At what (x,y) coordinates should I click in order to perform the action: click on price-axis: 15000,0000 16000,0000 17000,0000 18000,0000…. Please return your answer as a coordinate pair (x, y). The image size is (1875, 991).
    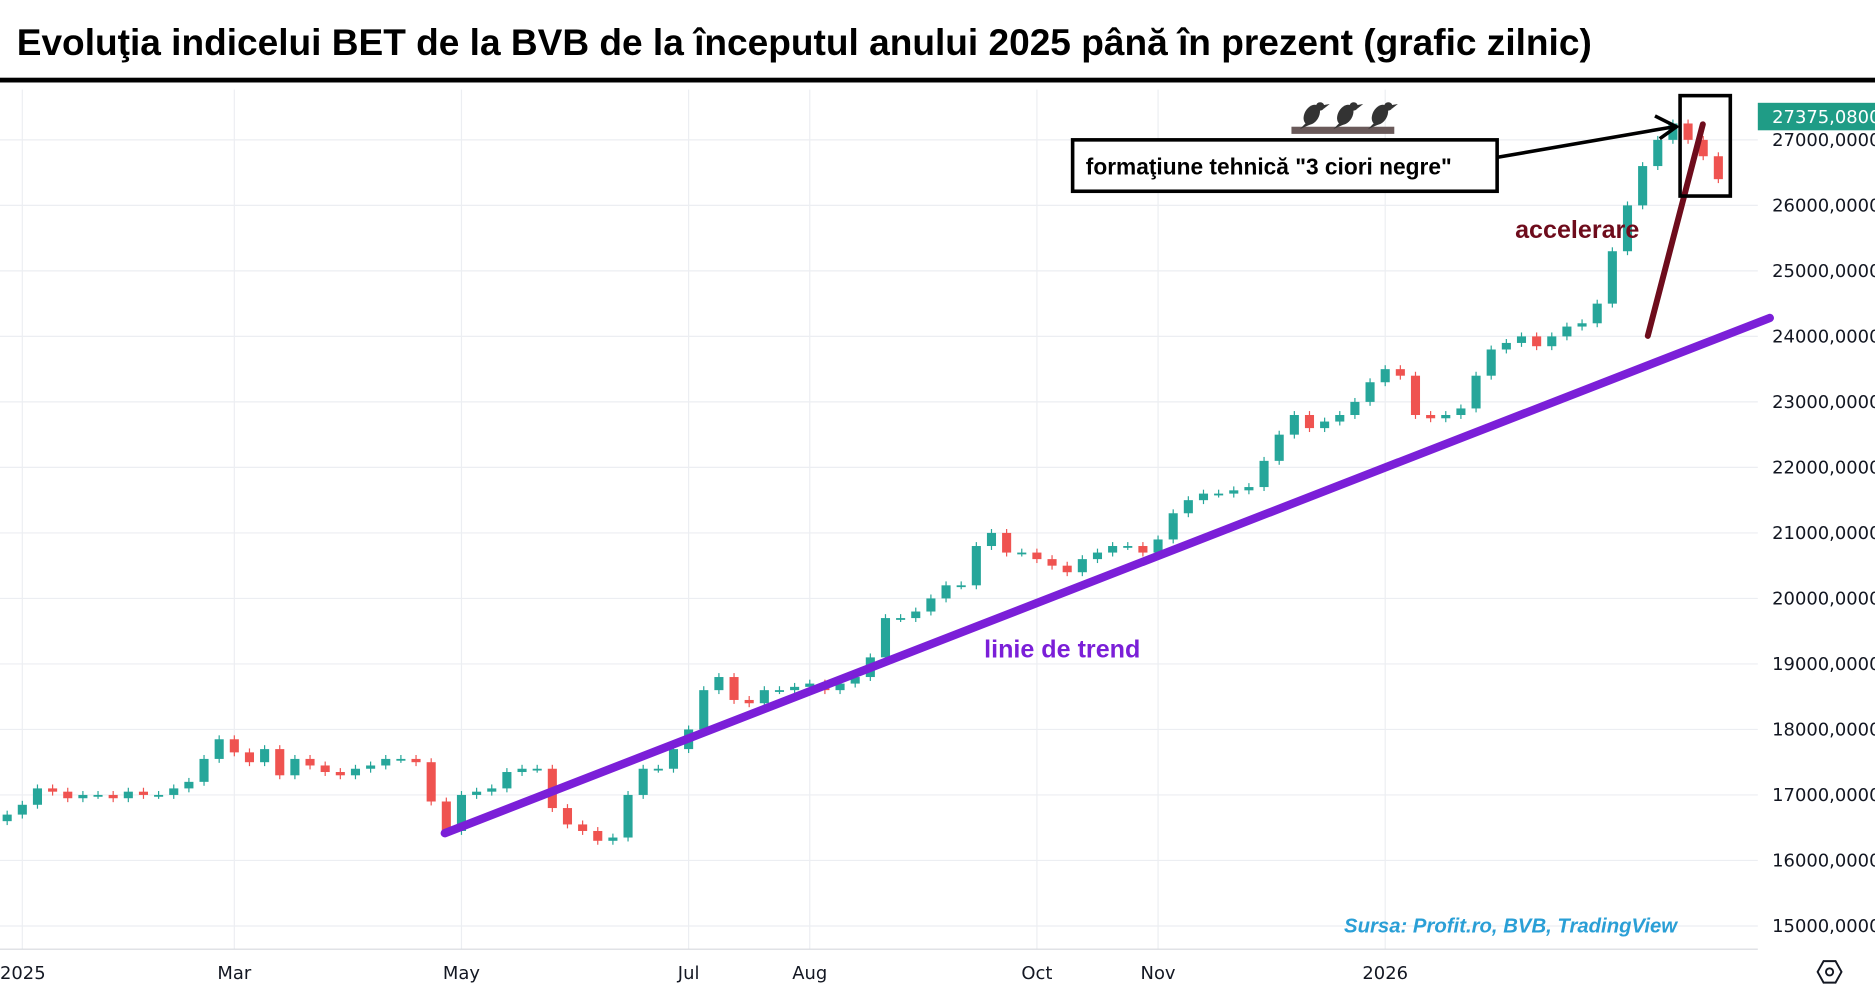
    Looking at the image, I should click on (1823, 533).